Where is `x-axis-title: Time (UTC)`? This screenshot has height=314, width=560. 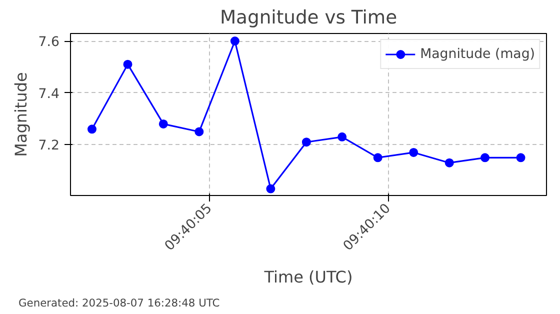
x-axis-title: Time (UTC) is located at coordinates (308, 276).